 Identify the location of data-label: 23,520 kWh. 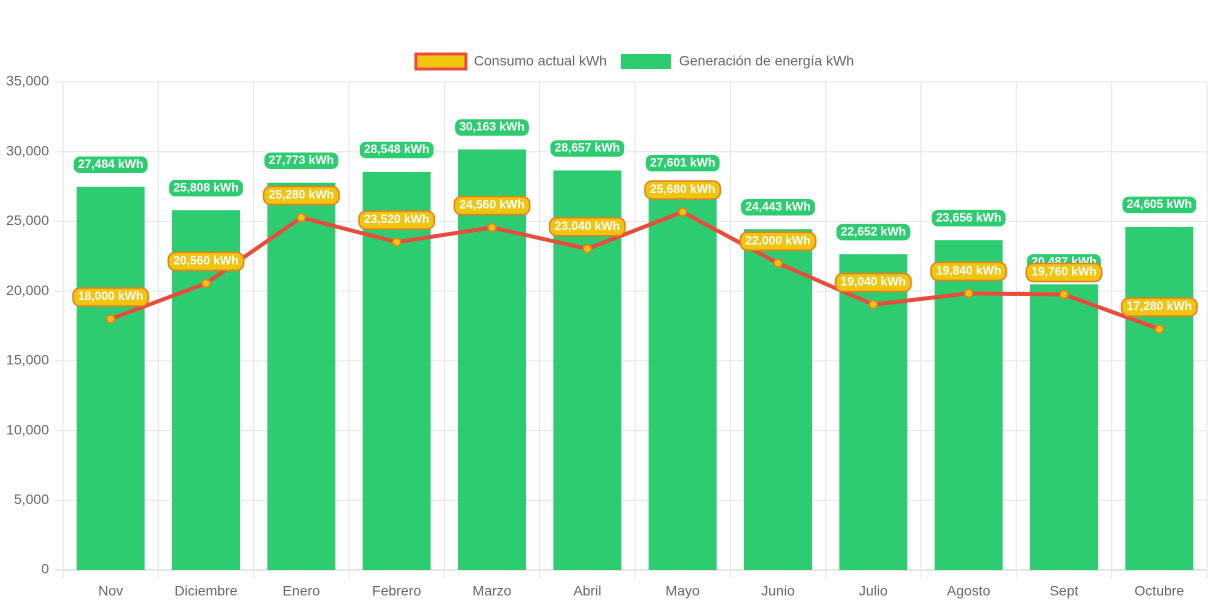
(397, 220).